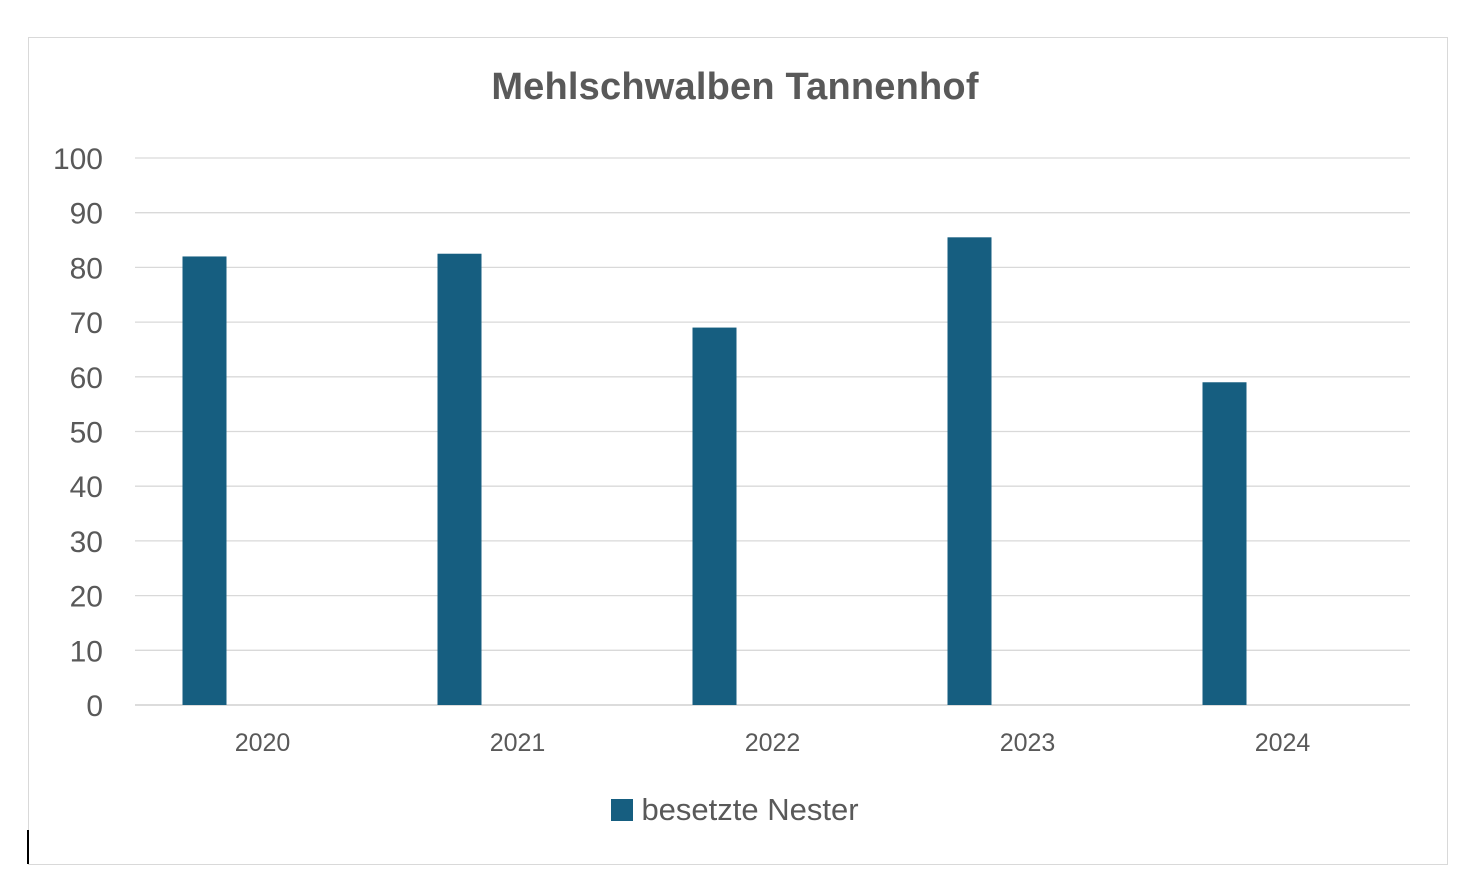  Describe the element at coordinates (204, 480) in the screenshot. I see `bar-2020` at that location.